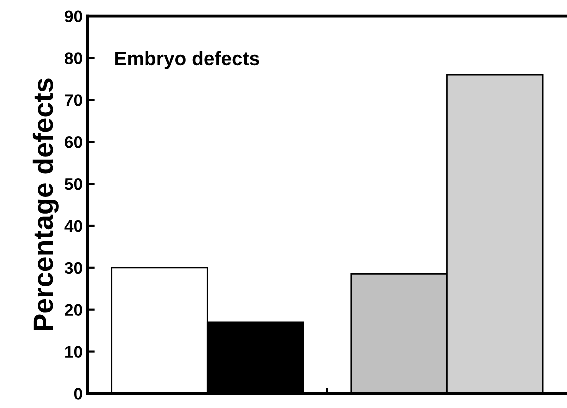 This screenshot has width=567, height=408. I want to click on y-tick-label: 70, so click(73, 100).